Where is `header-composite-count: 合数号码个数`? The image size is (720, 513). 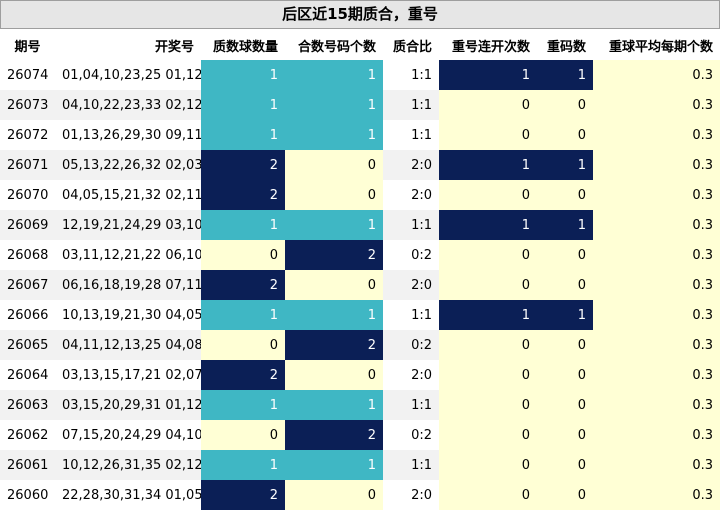 header-composite-count: 合数号码个数 is located at coordinates (334, 45).